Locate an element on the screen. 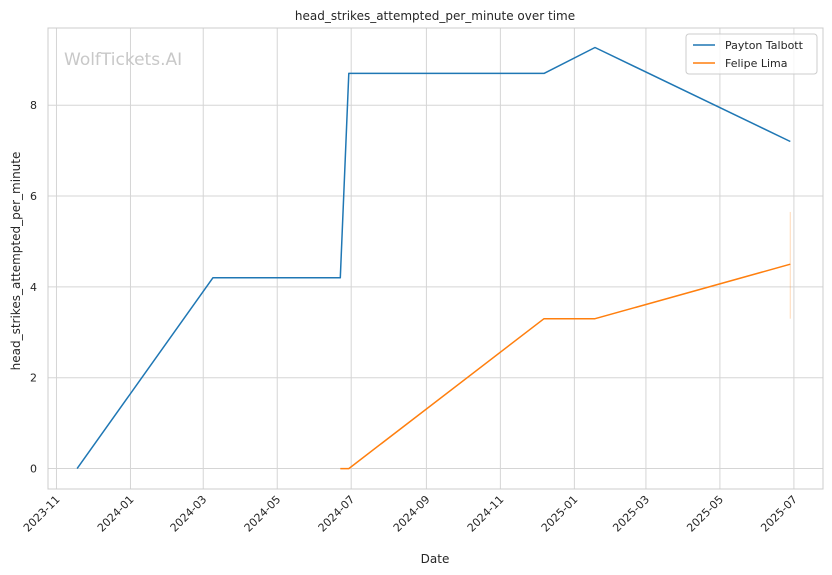  y-ticks: 0 2 4 6 8 is located at coordinates (33, 287).